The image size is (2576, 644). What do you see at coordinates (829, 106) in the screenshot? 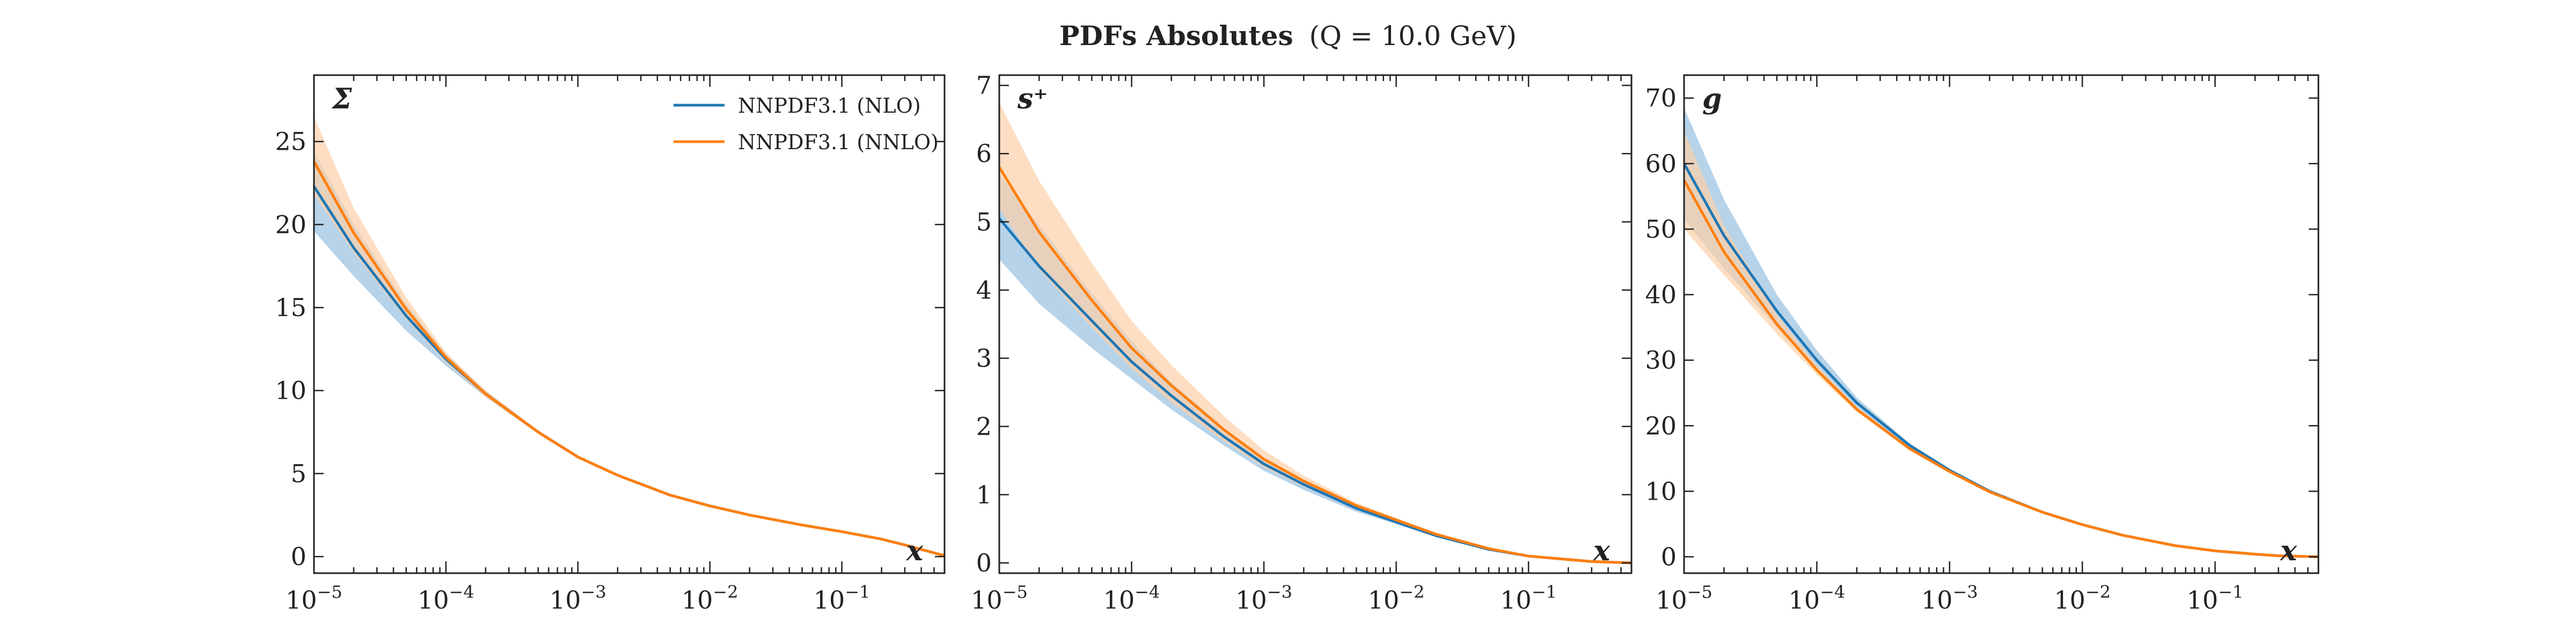
I see `legend-label-nlo: NNPDF3.1 (NLO)` at bounding box center [829, 106].